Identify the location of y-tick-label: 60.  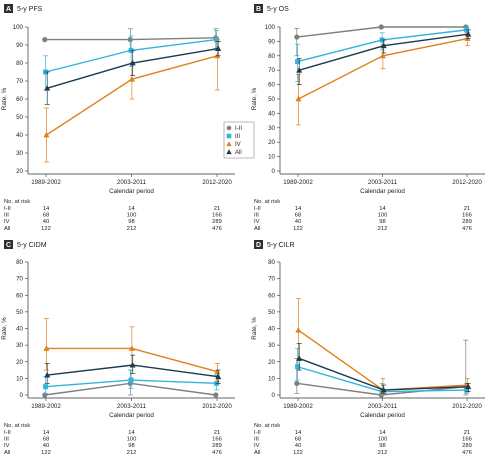
(19, 99).